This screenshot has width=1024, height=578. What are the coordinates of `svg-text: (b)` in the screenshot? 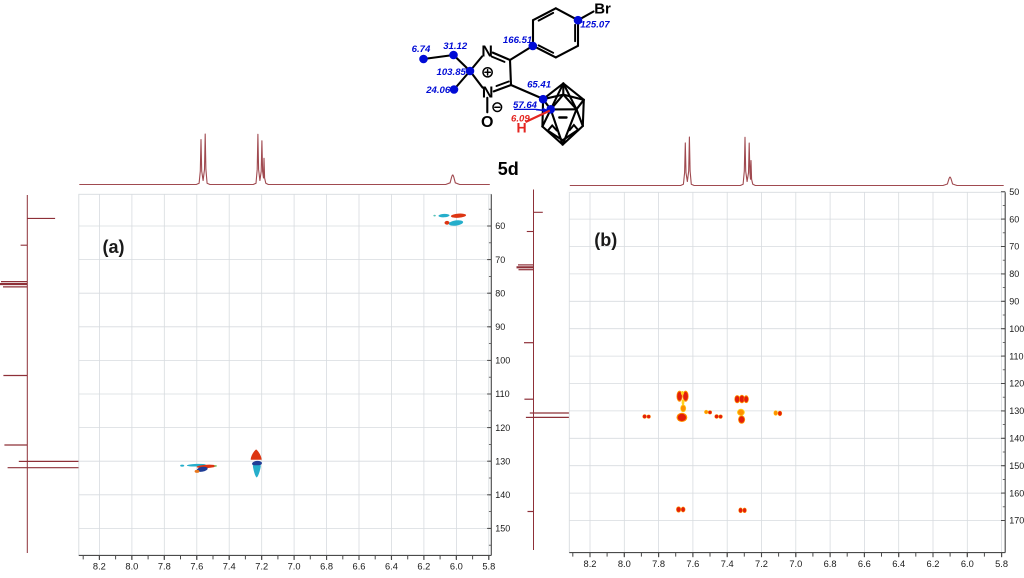 It's located at (605, 240).